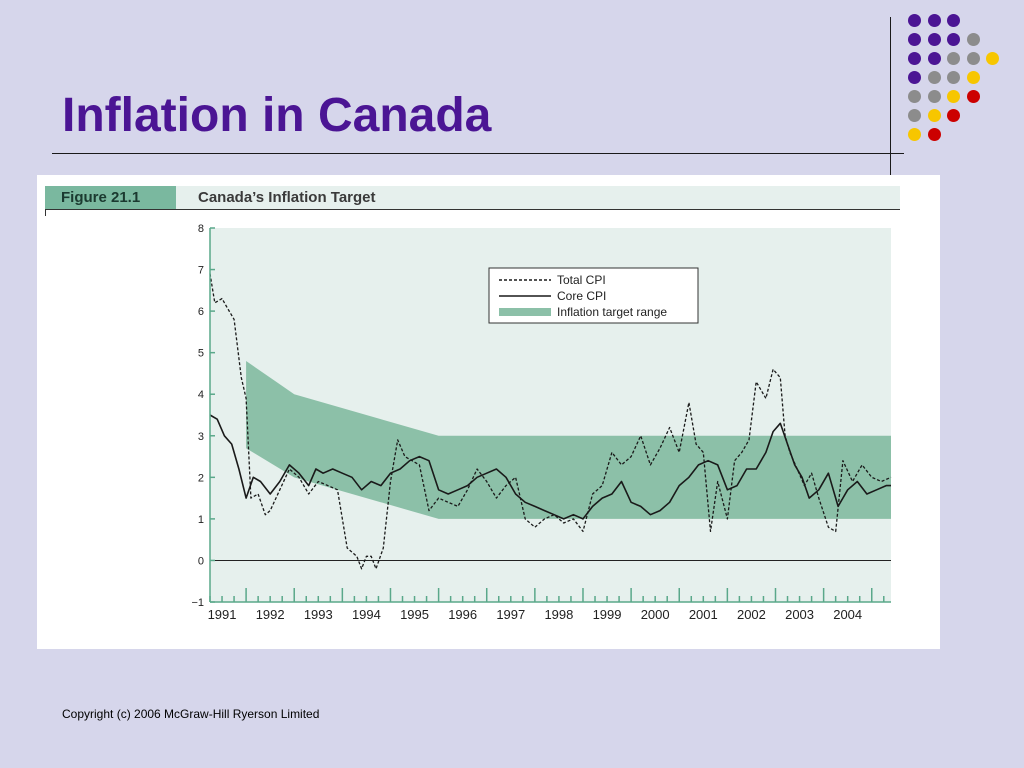 This screenshot has width=1024, height=768. Describe the element at coordinates (525, 312) in the screenshot. I see `legend-swatch-target-range` at that location.